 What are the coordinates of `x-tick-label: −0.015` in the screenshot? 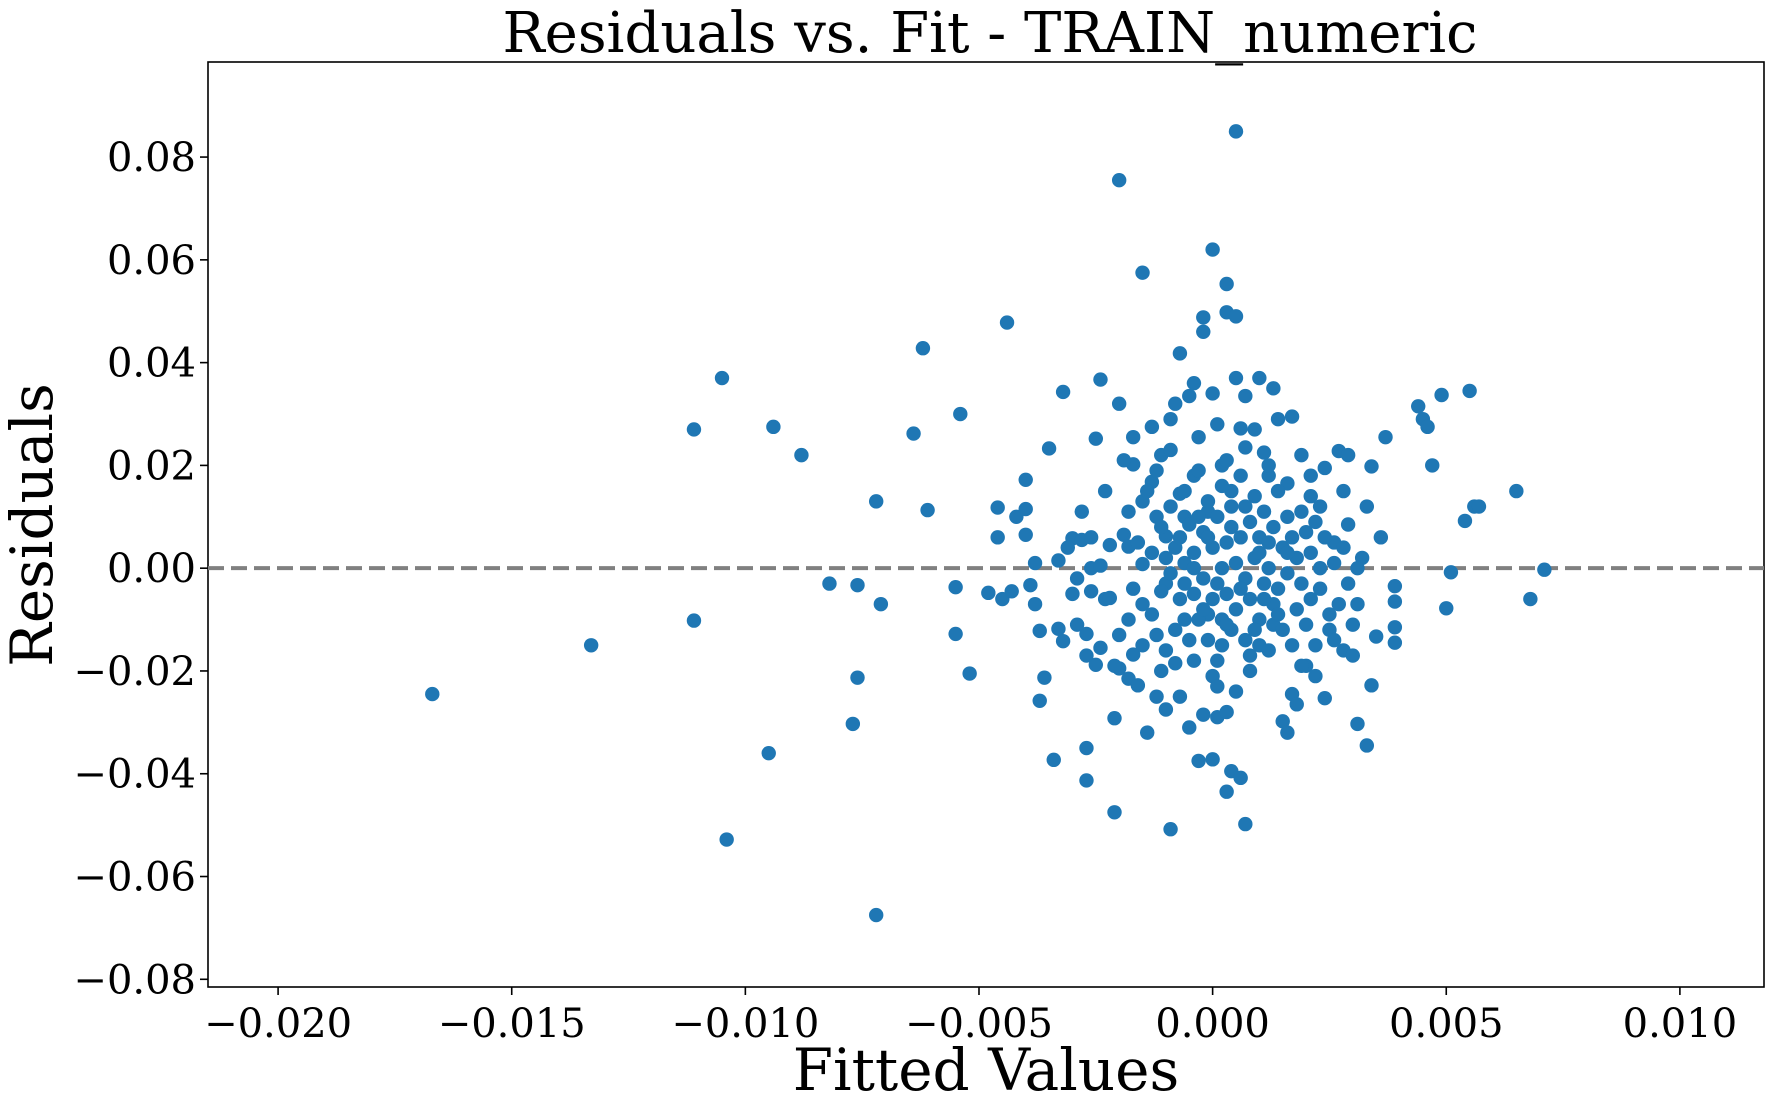 It's located at (512, 1024).